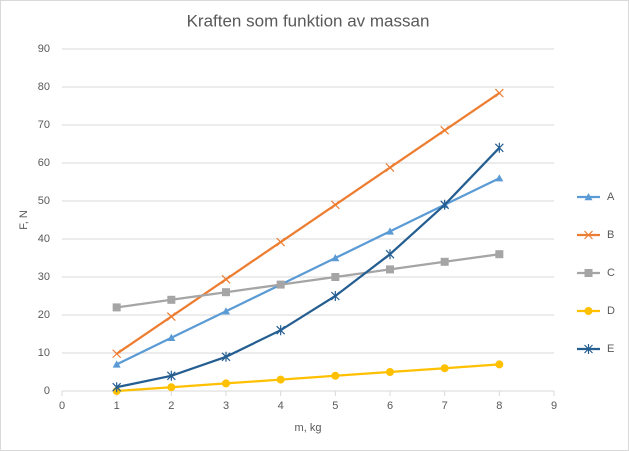  What do you see at coordinates (335, 406) in the screenshot?
I see `x-tick-label: 5` at bounding box center [335, 406].